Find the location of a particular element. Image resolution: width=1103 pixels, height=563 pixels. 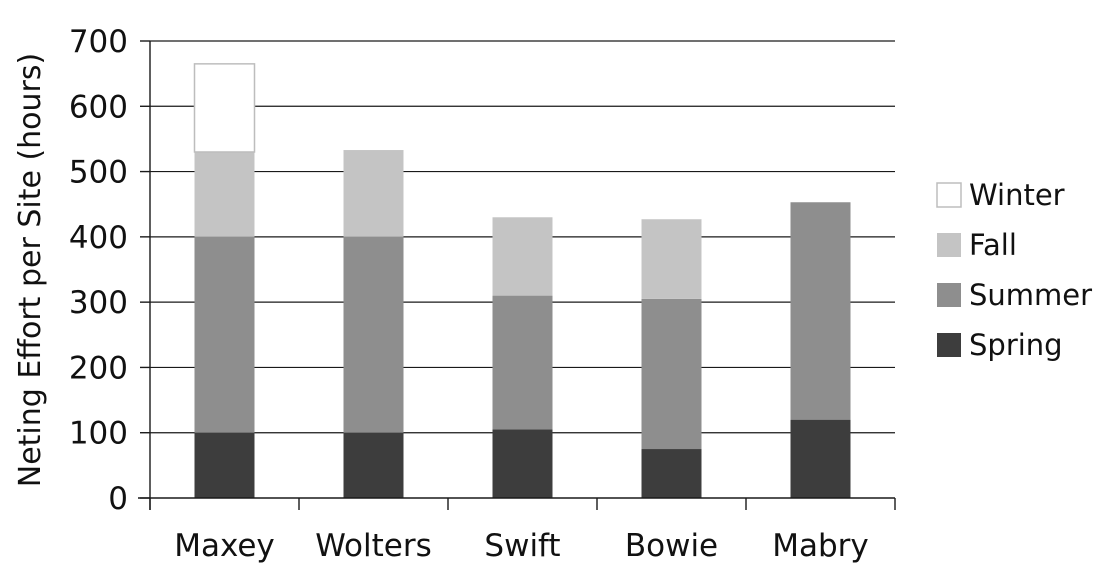

bar-maxey-winter is located at coordinates (224, 108).